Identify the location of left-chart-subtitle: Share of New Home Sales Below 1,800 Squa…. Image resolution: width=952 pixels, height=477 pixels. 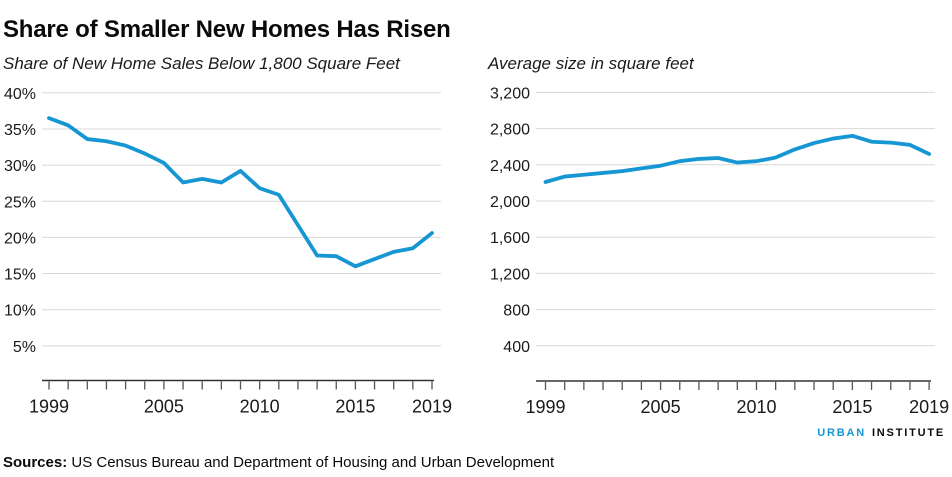
(201, 63).